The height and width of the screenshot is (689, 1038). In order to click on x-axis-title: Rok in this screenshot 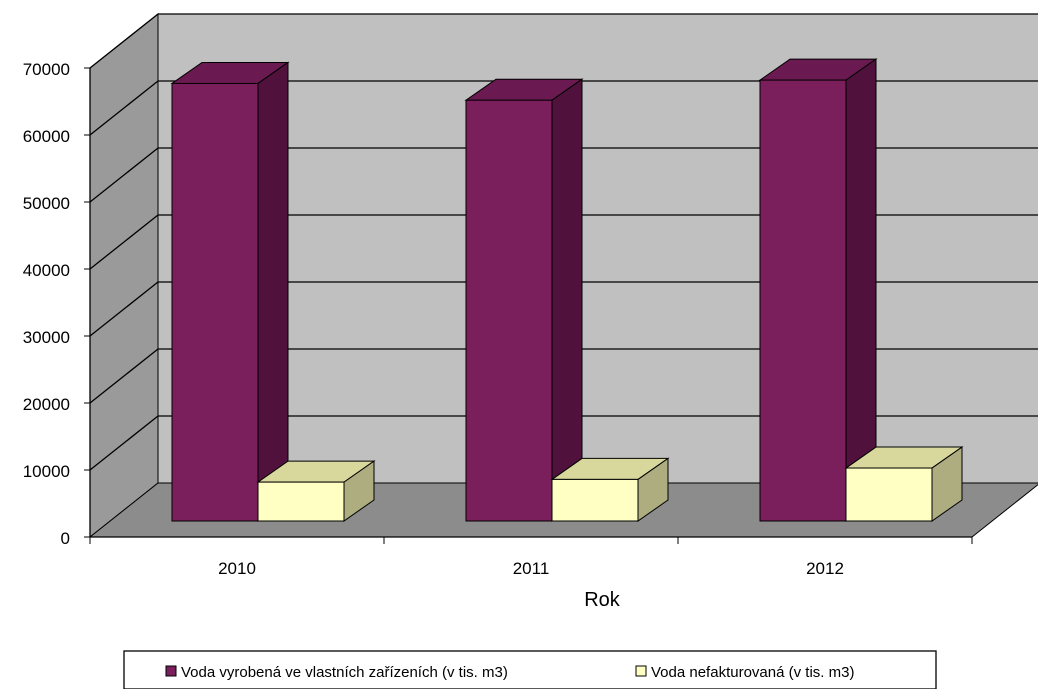, I will do `click(602, 600)`.